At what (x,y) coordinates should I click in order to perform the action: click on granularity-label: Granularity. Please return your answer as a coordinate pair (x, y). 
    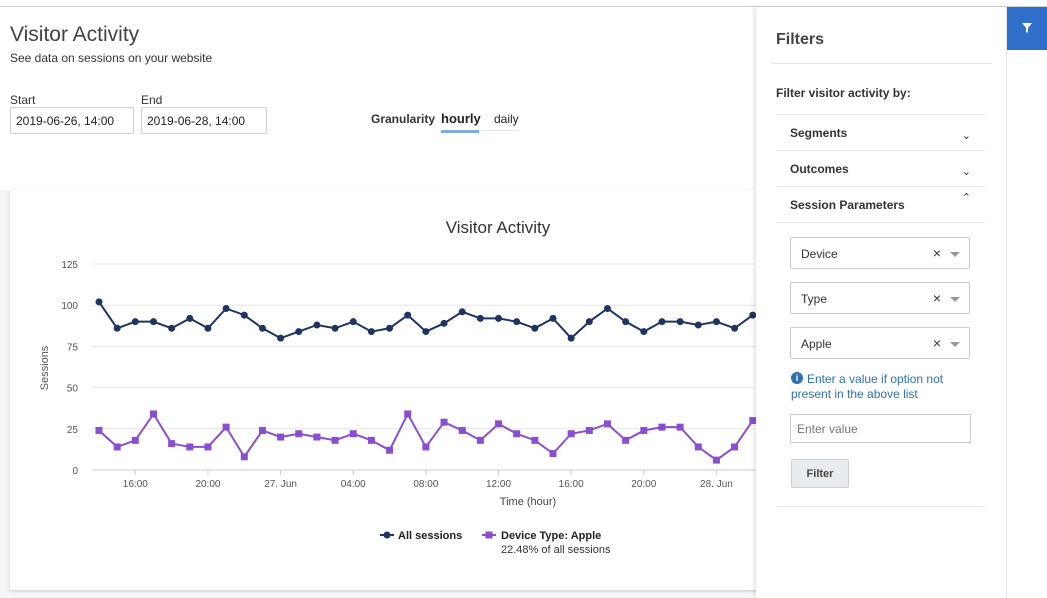
    Looking at the image, I should click on (403, 119).